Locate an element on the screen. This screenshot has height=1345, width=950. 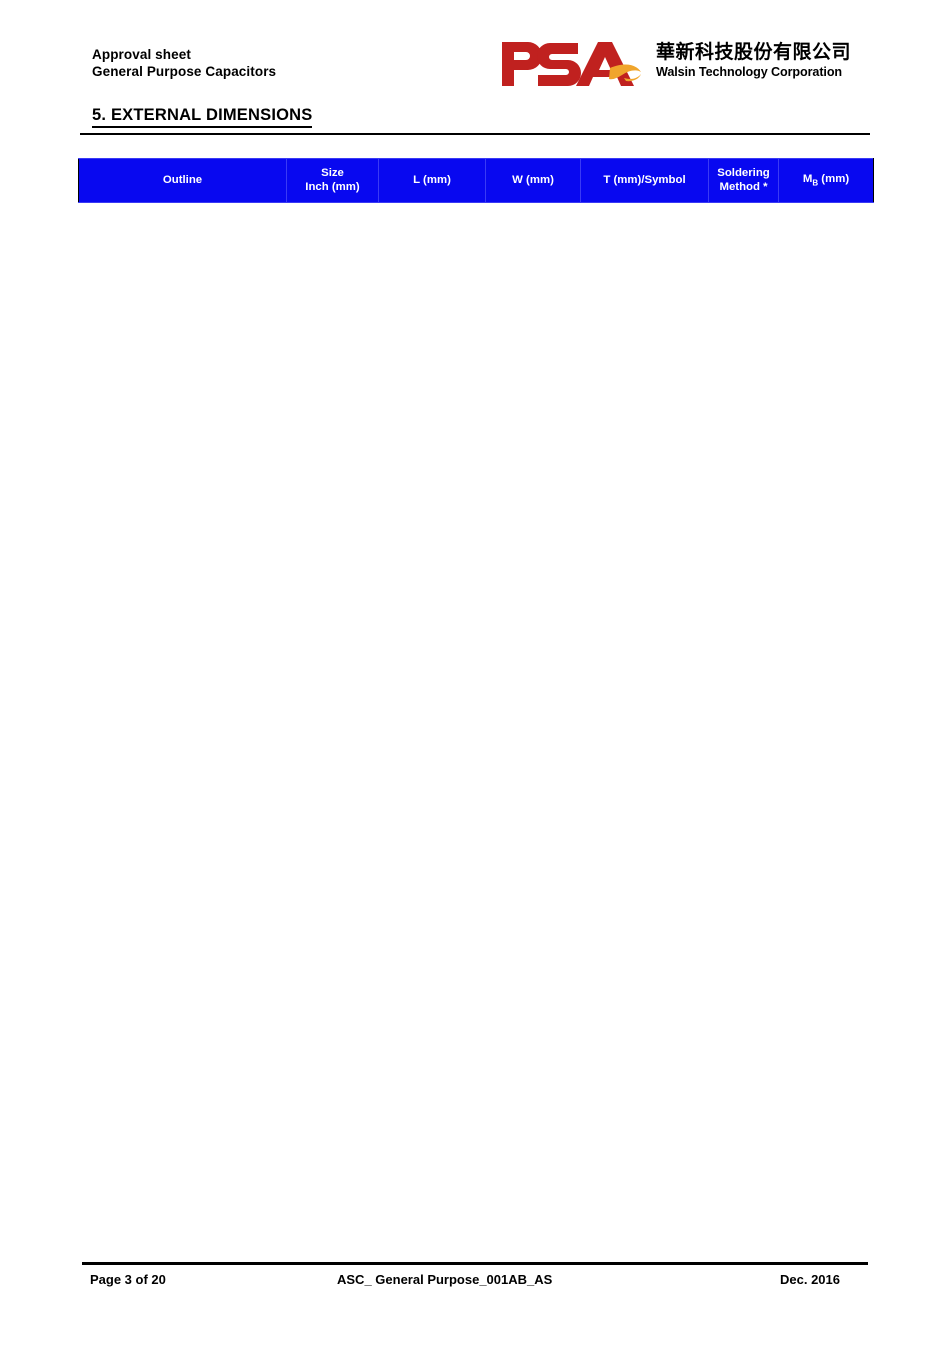
footer-date: Dec. 2016 is located at coordinates (810, 1279).